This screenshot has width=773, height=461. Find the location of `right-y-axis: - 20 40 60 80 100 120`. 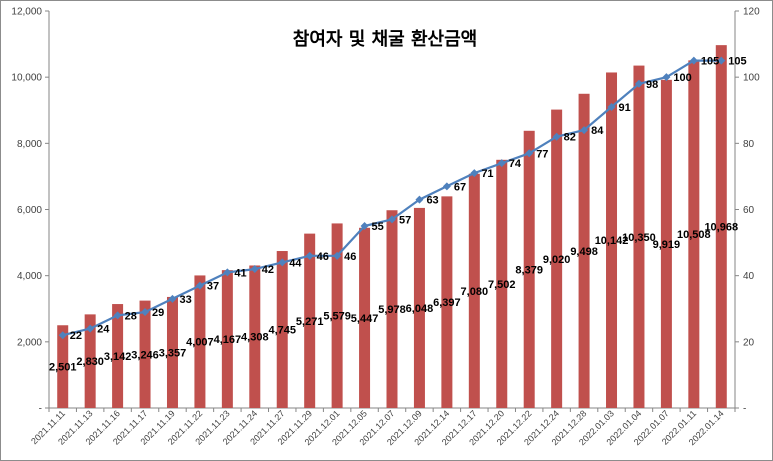

right-y-axis: - 20 40 60 80 100 120 is located at coordinates (747, 211).